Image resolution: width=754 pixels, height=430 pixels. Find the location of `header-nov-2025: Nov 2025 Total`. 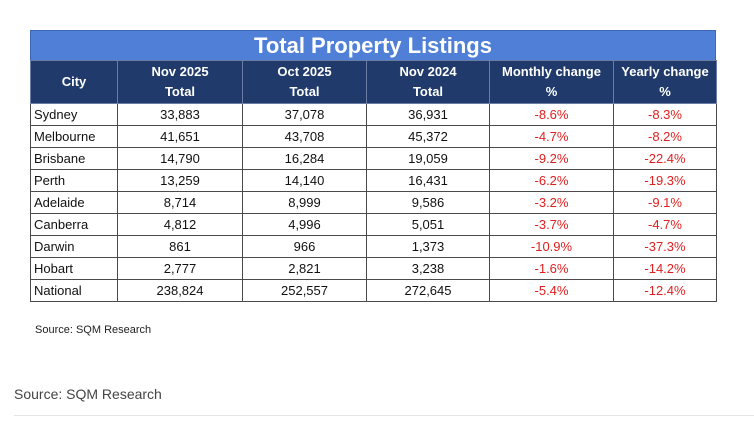

header-nov-2025: Nov 2025 Total is located at coordinates (180, 82).